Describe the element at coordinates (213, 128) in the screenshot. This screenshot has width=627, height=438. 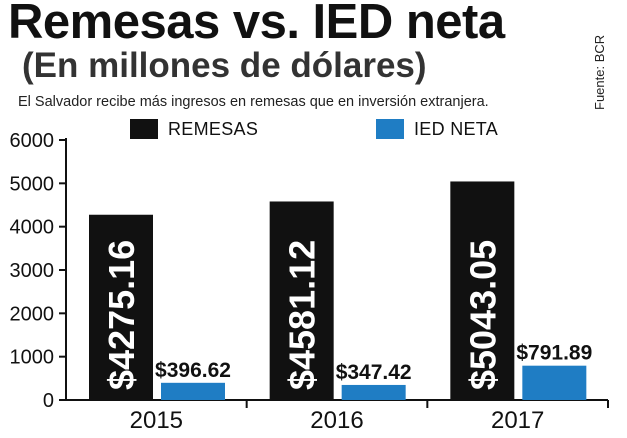
I see `legend-label-remesas: REMESAS` at that location.